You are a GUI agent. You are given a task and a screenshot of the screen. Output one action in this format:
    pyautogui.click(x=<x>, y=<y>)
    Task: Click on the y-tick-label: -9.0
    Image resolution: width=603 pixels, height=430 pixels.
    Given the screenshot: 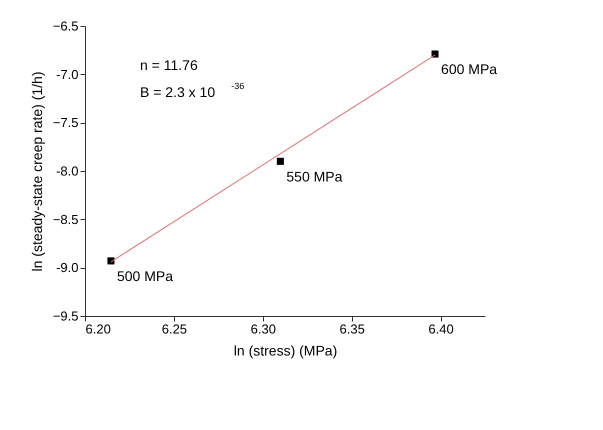 What is the action you would take?
    pyautogui.click(x=67, y=268)
    